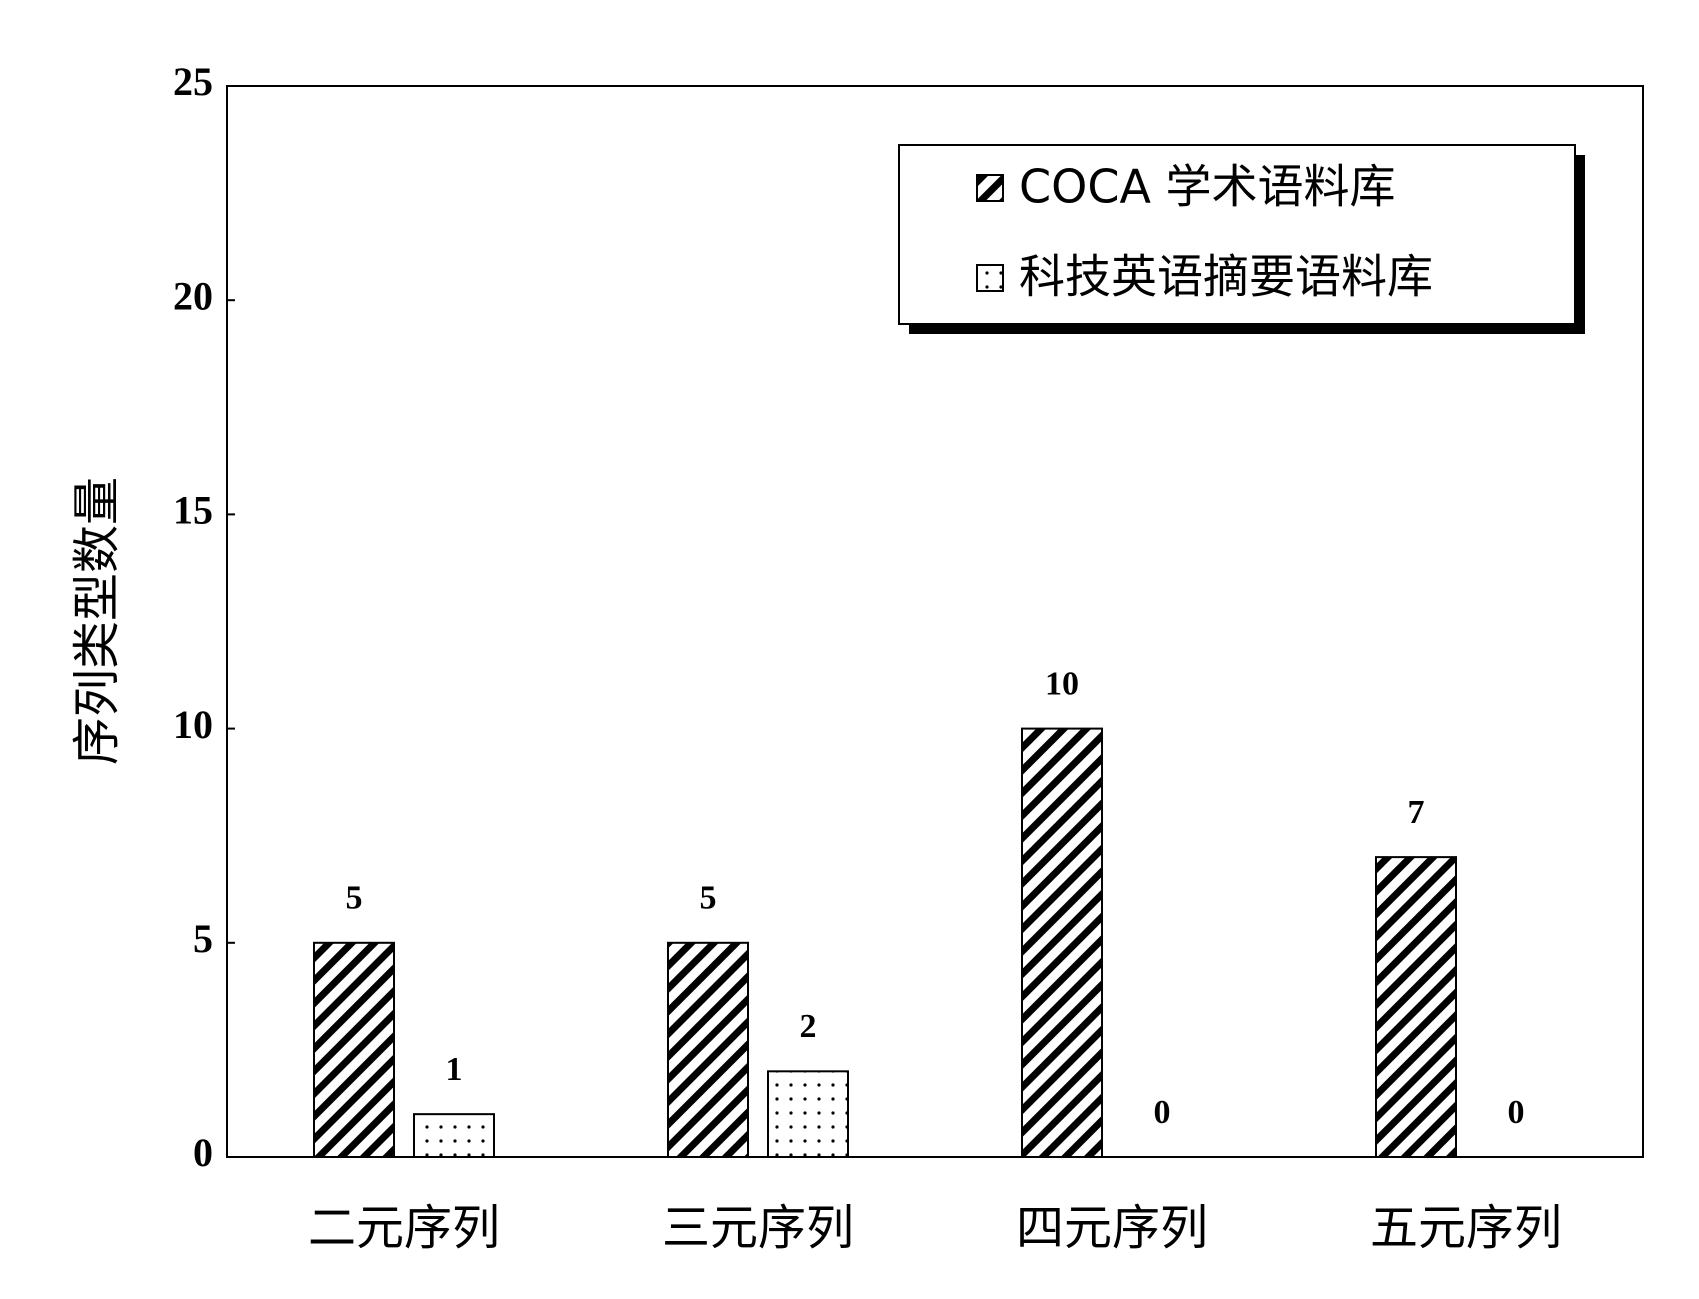 The width and height of the screenshot is (1699, 1299). I want to click on y-axis-label: 序列类型数量, so click(97, 621).